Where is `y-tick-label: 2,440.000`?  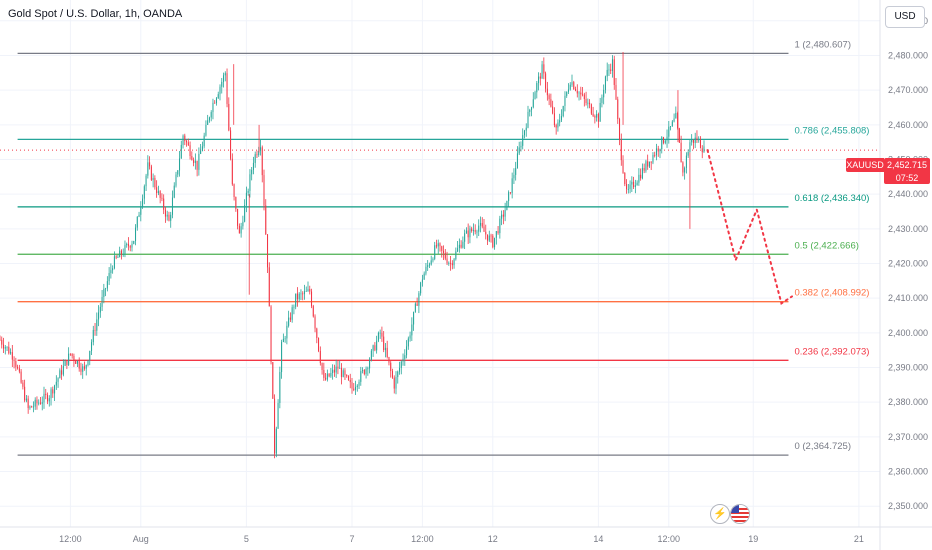 y-tick-label: 2,440.000 is located at coordinates (908, 194).